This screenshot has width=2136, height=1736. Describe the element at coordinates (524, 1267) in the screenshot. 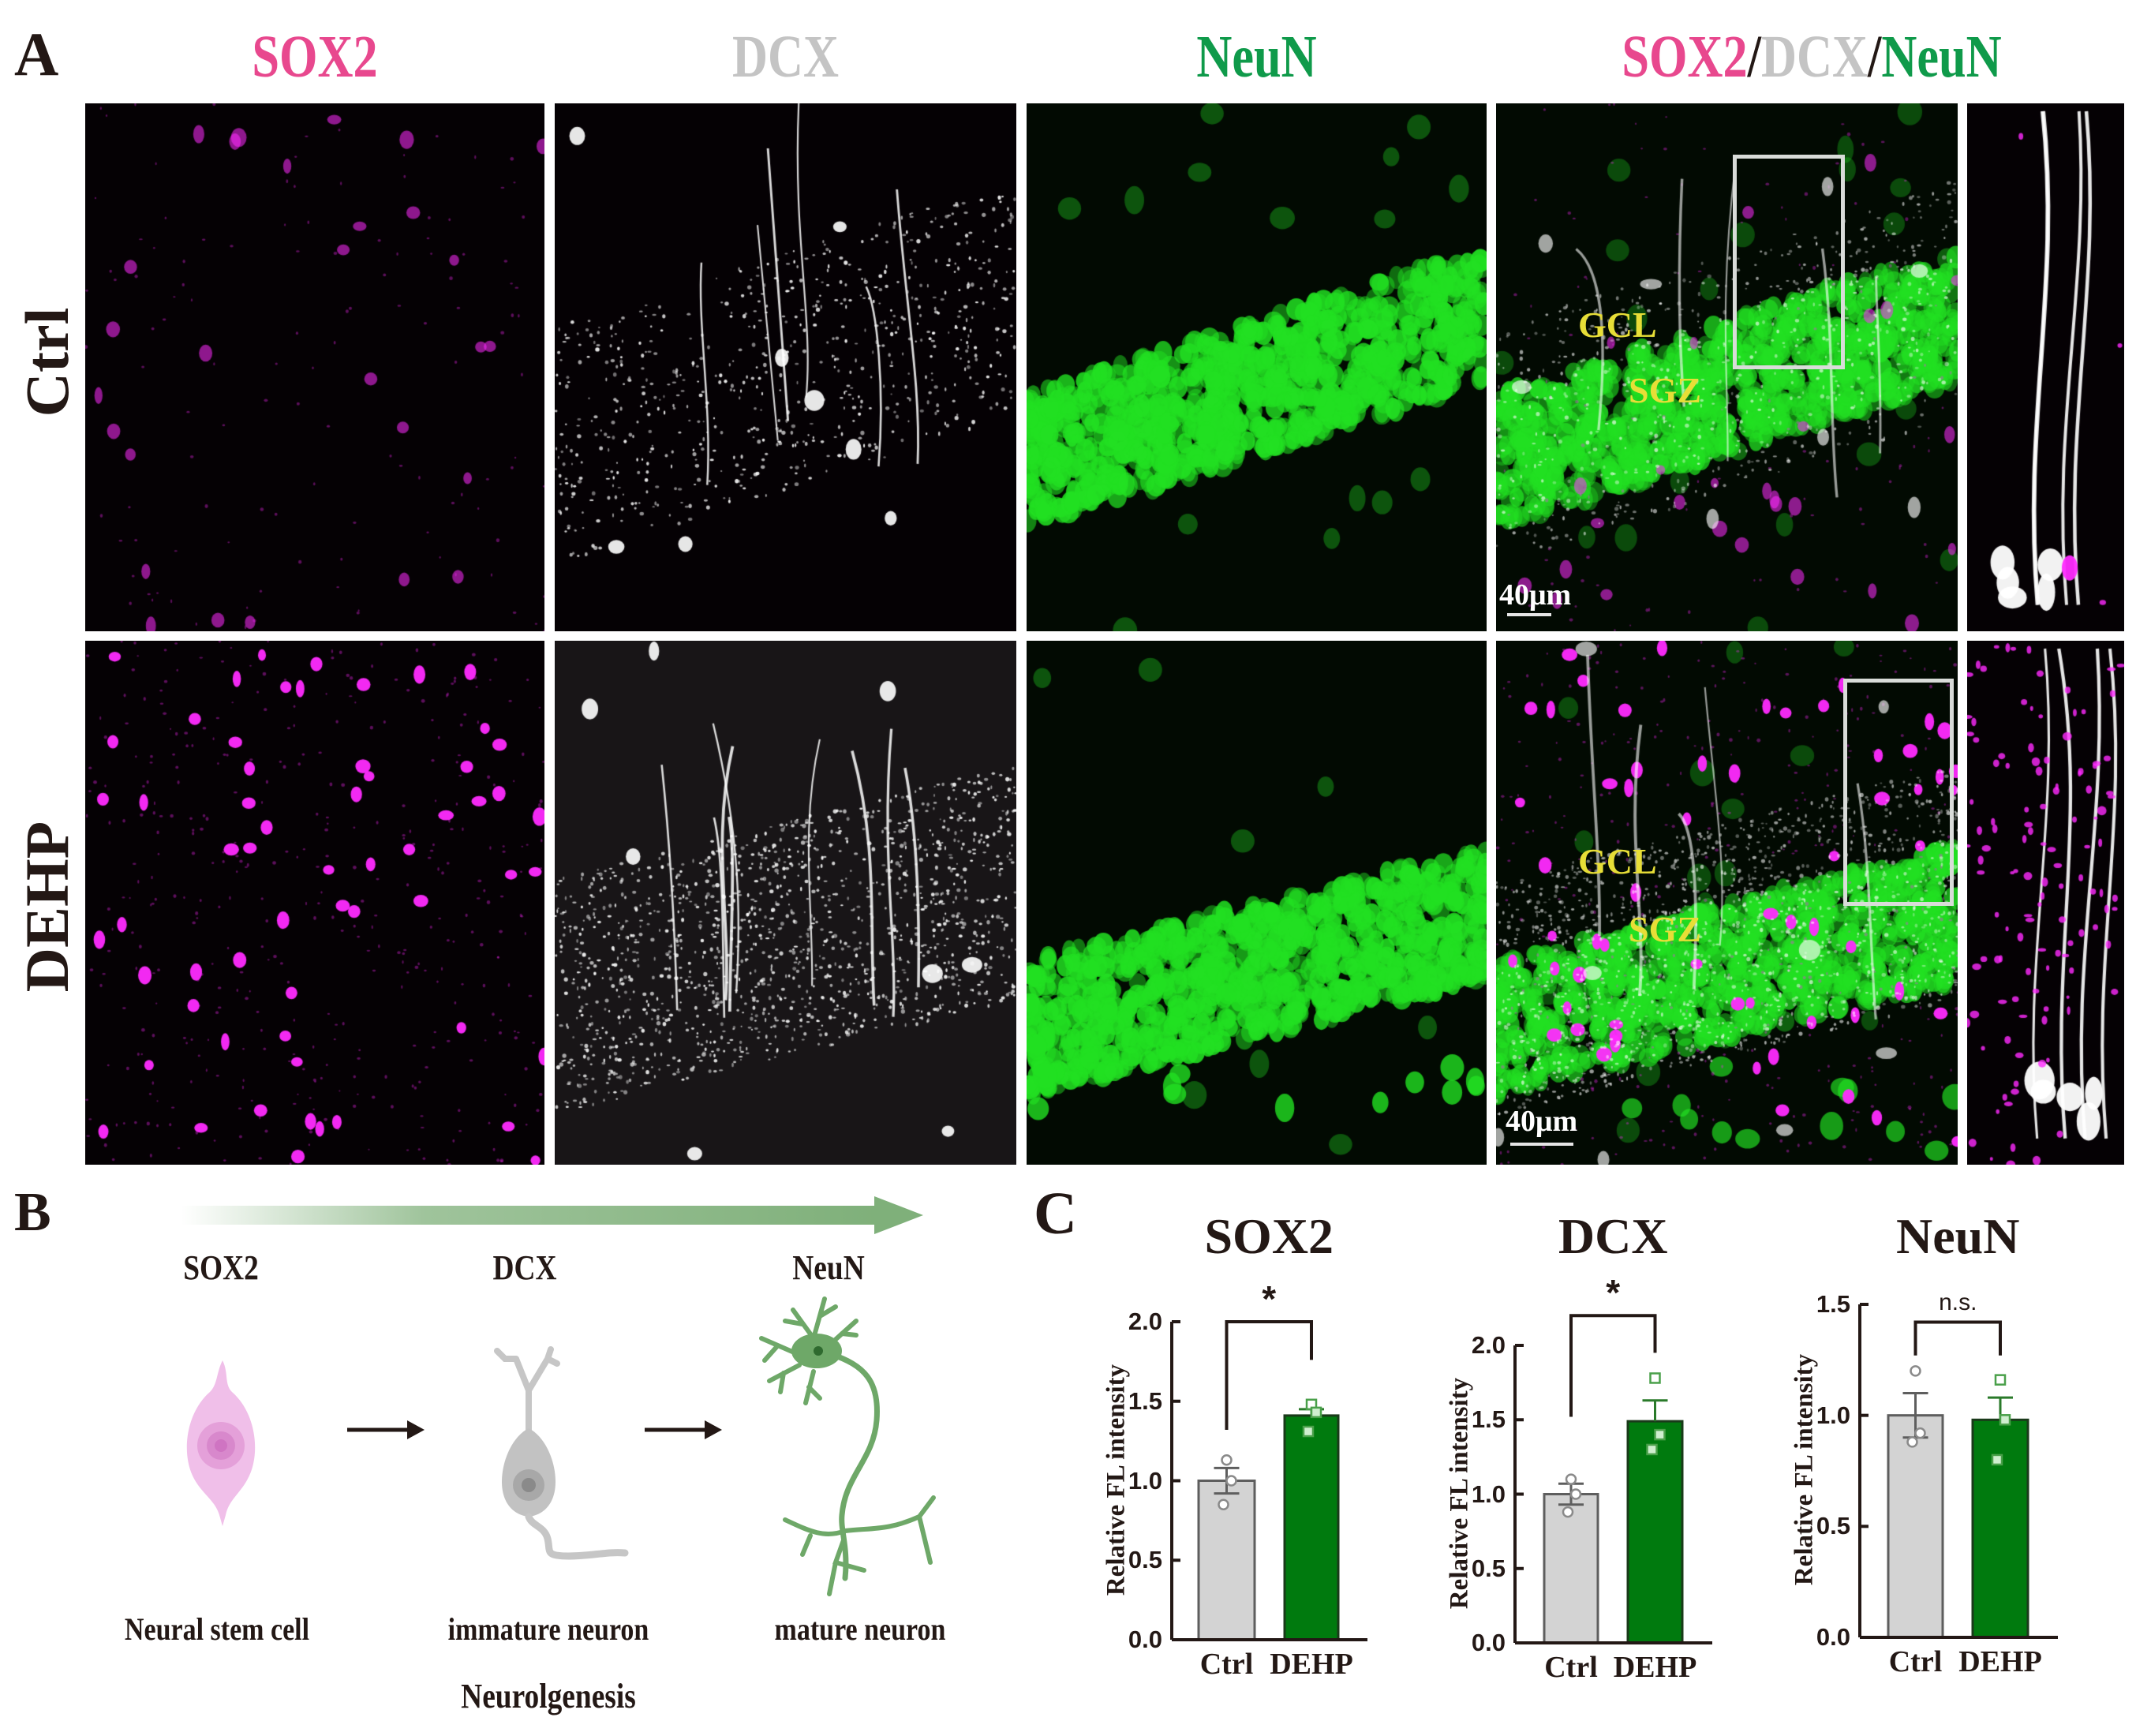

I see `marker-label-dcx: DCX` at that location.